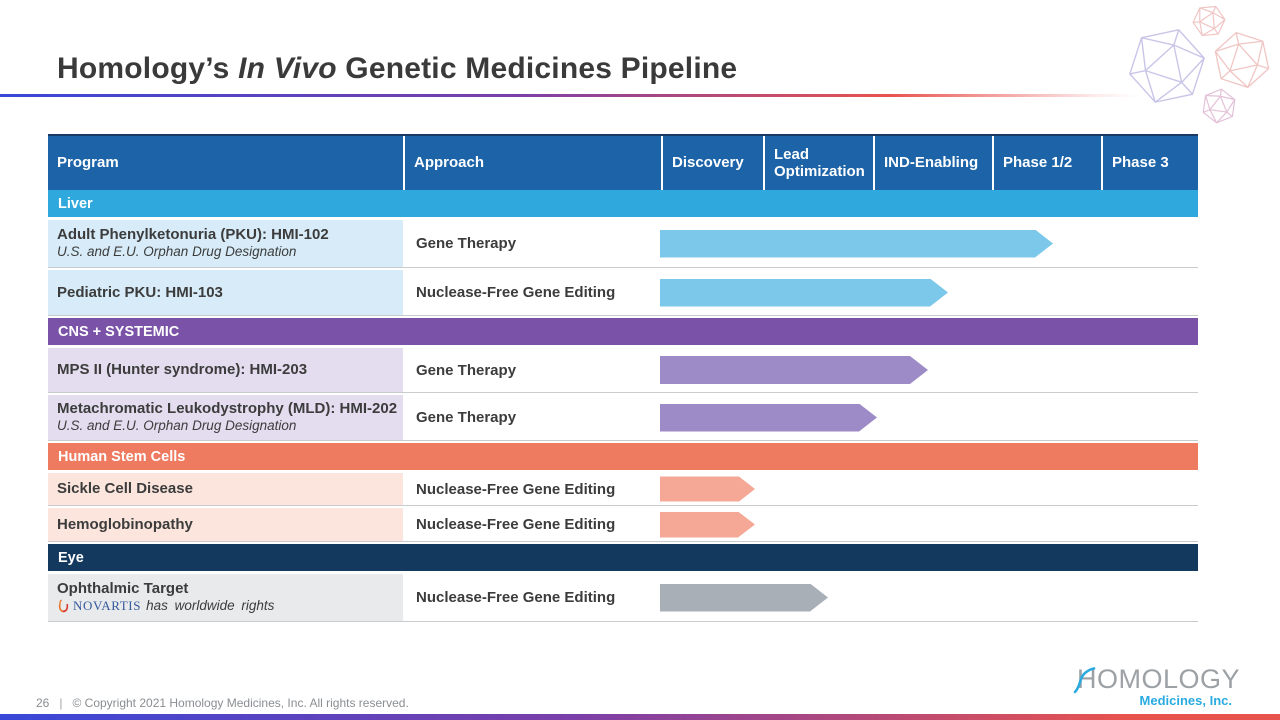 This screenshot has width=1280, height=720. Describe the element at coordinates (623, 557) in the screenshot. I see `section-band-eye: Eye` at that location.